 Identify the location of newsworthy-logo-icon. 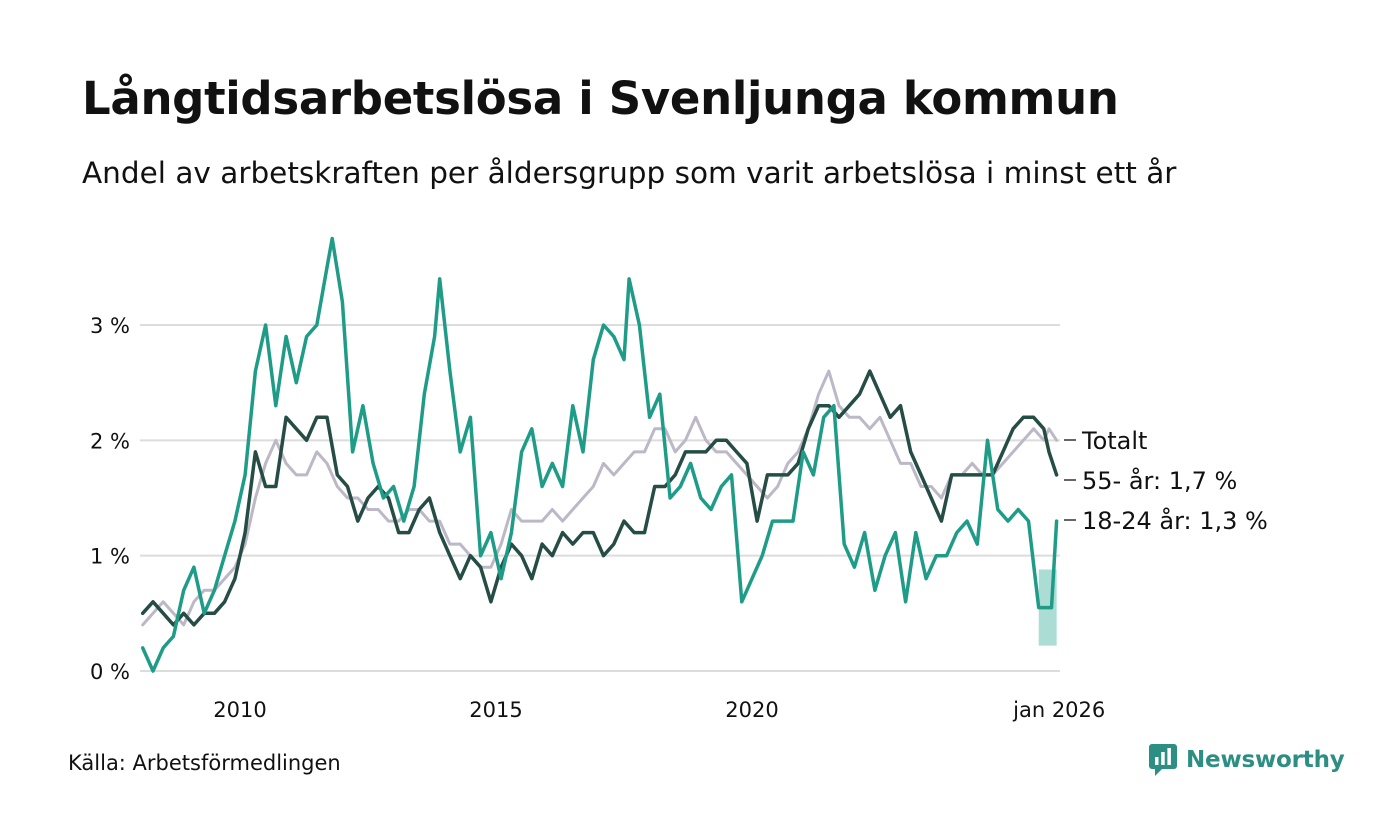
(1163, 760).